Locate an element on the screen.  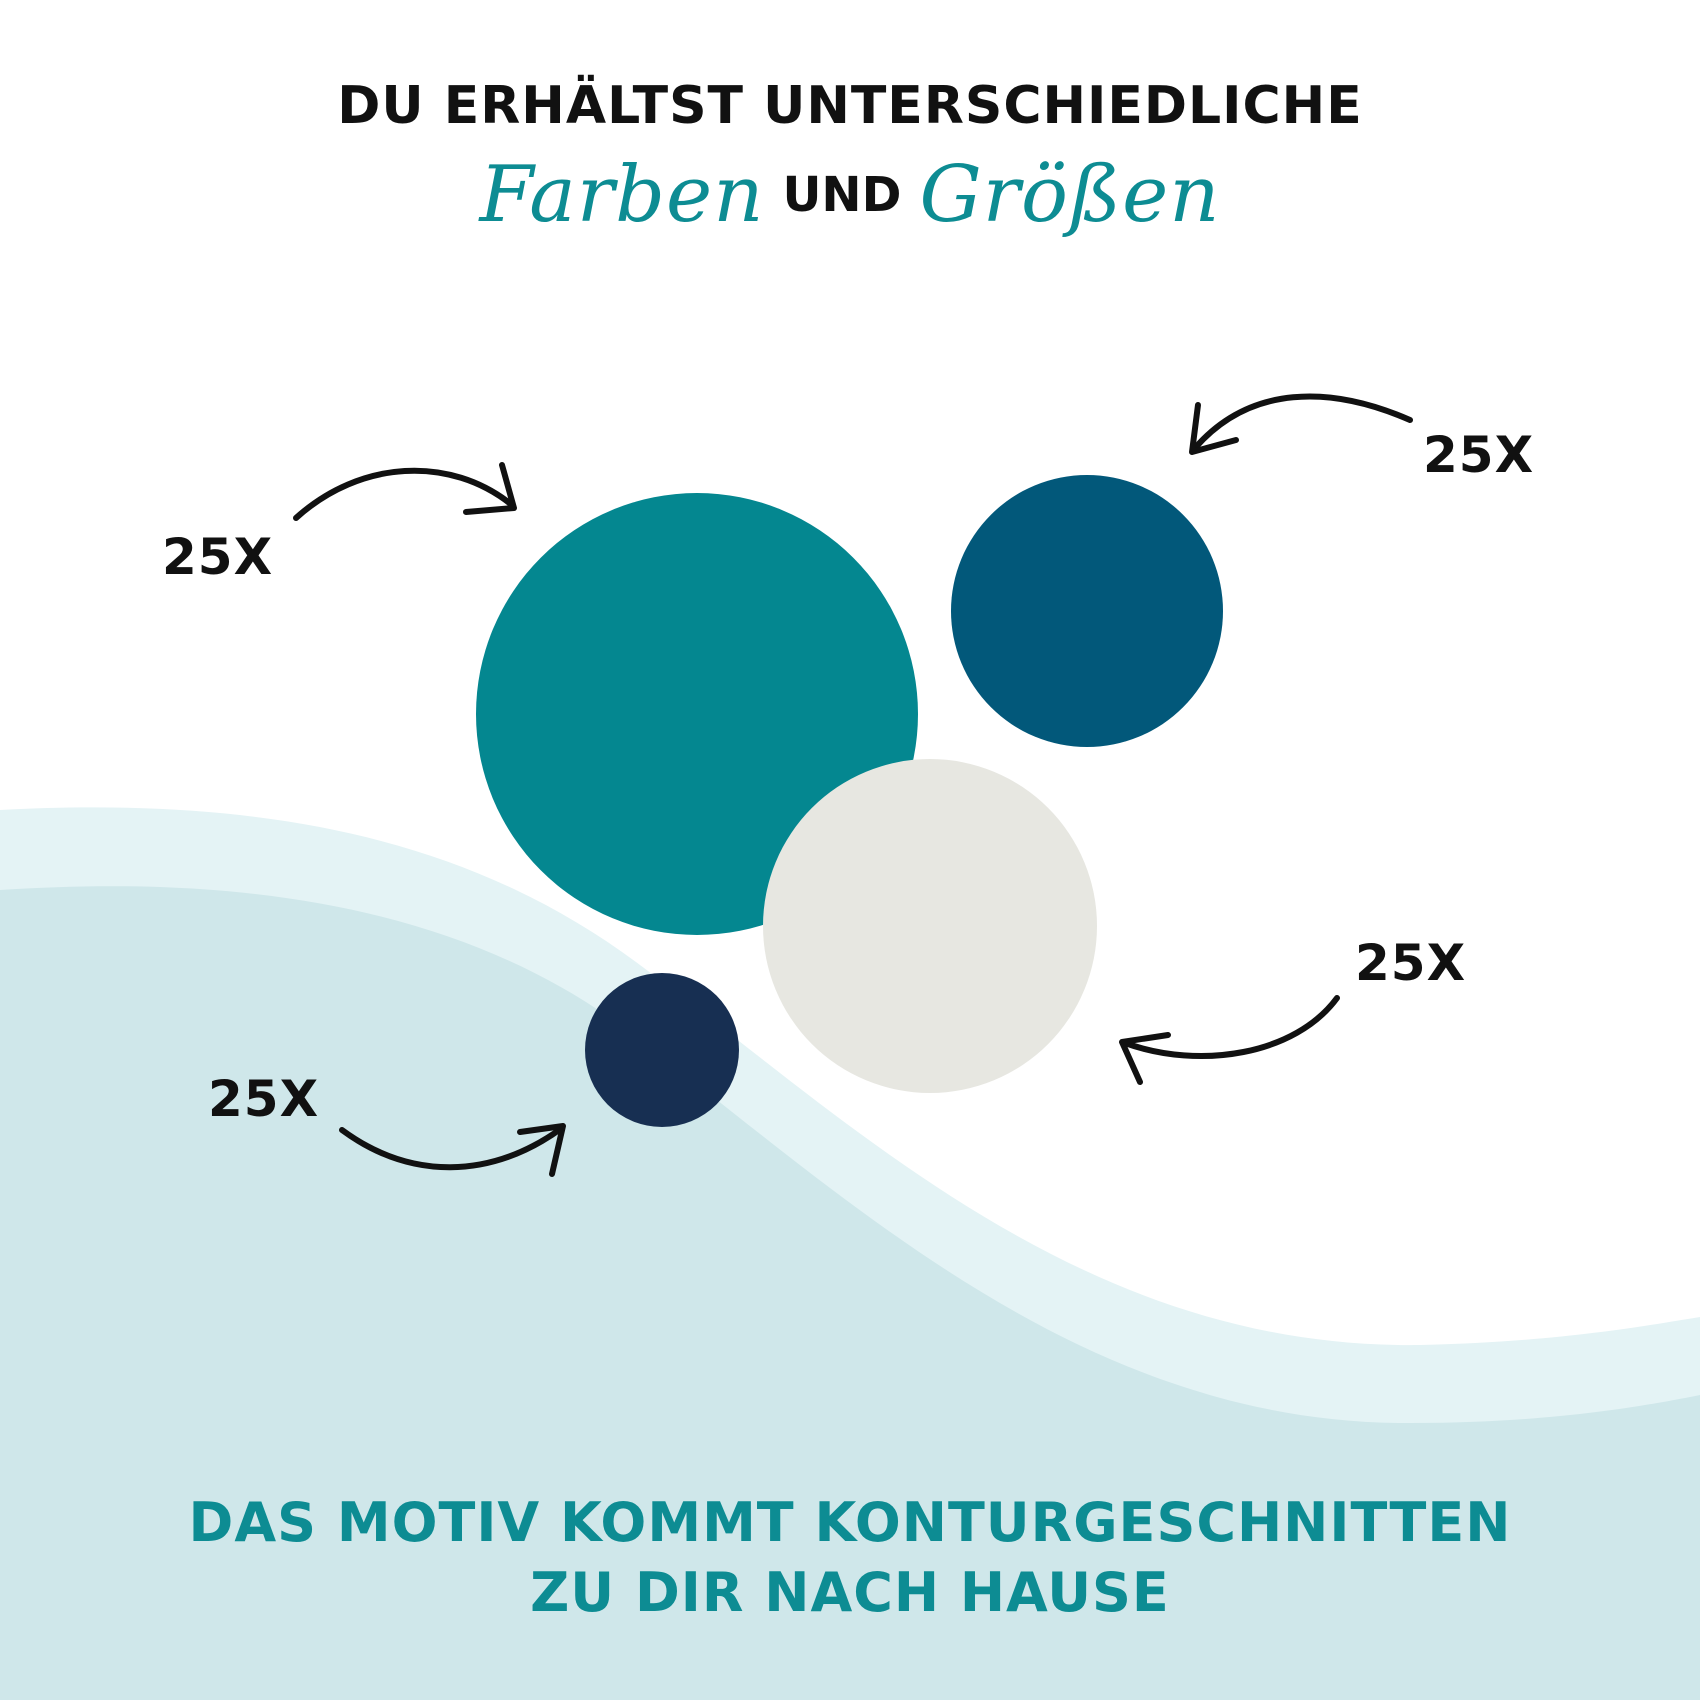
grey-circle is located at coordinates (930, 926).